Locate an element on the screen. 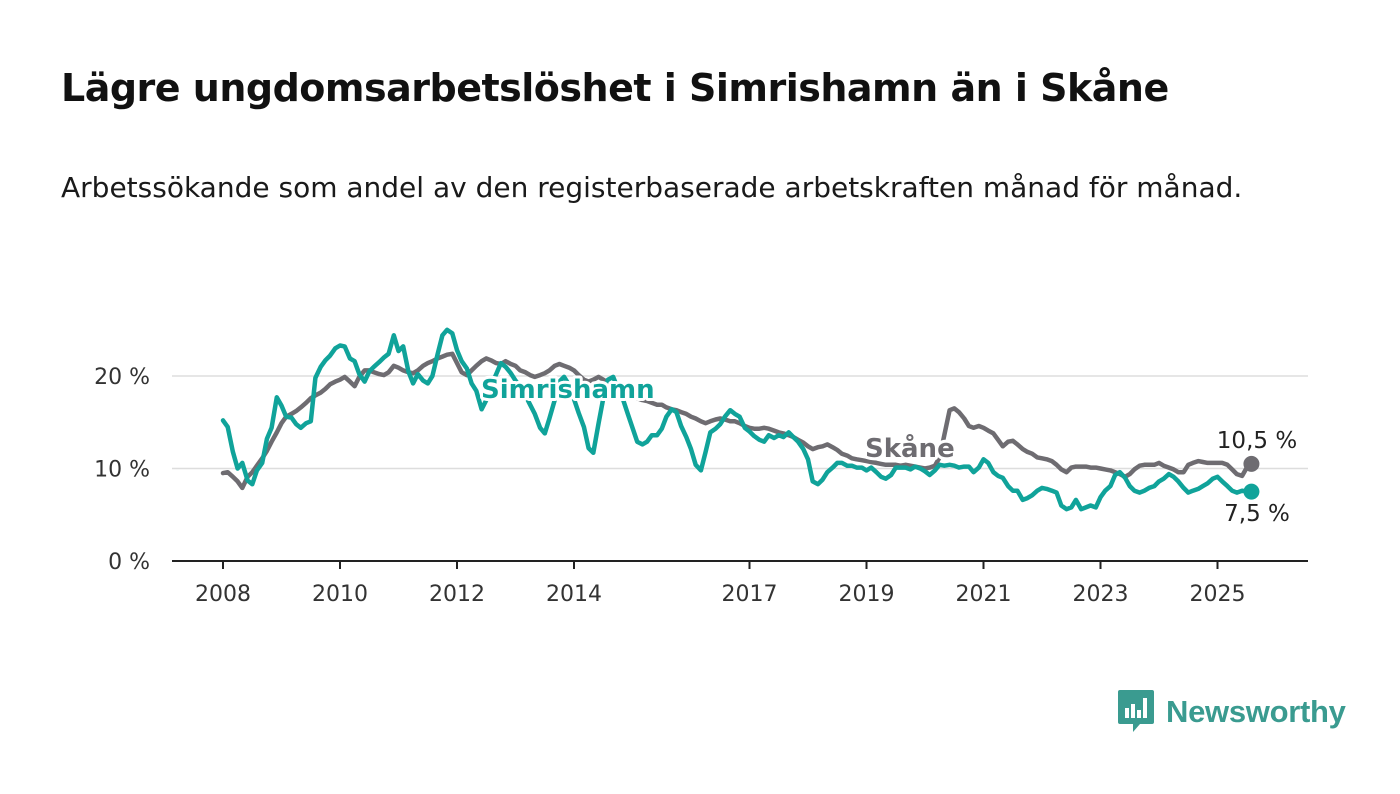  series-line-skane is located at coordinates (737, 421).